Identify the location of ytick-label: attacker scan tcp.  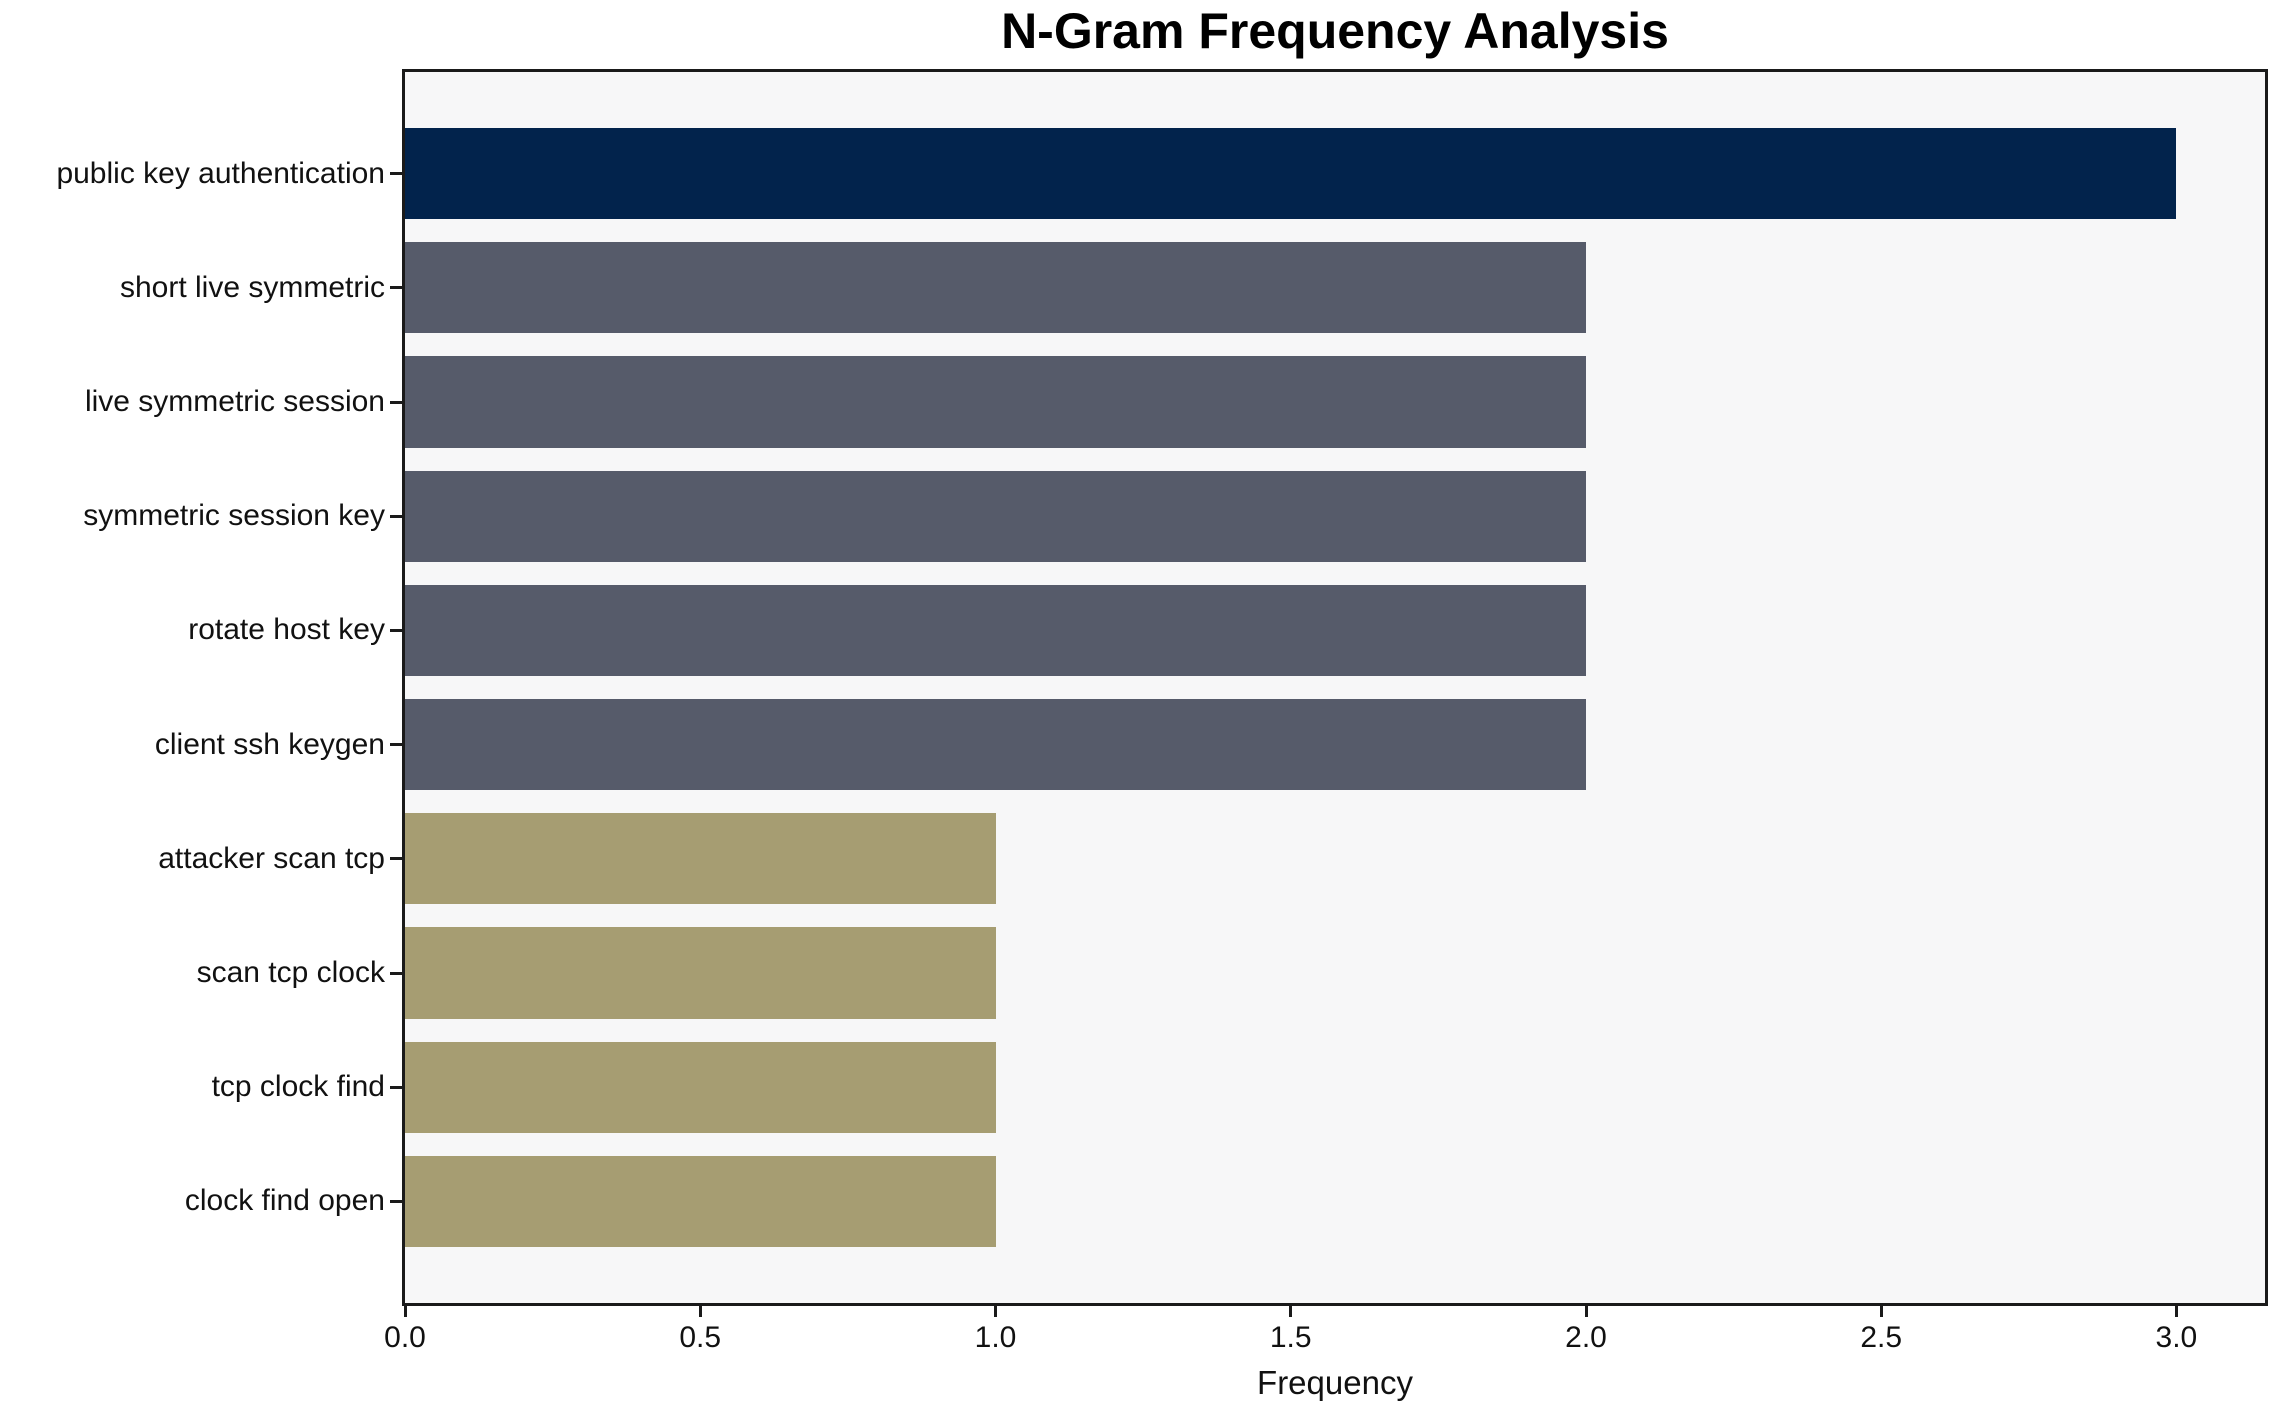
(271, 858).